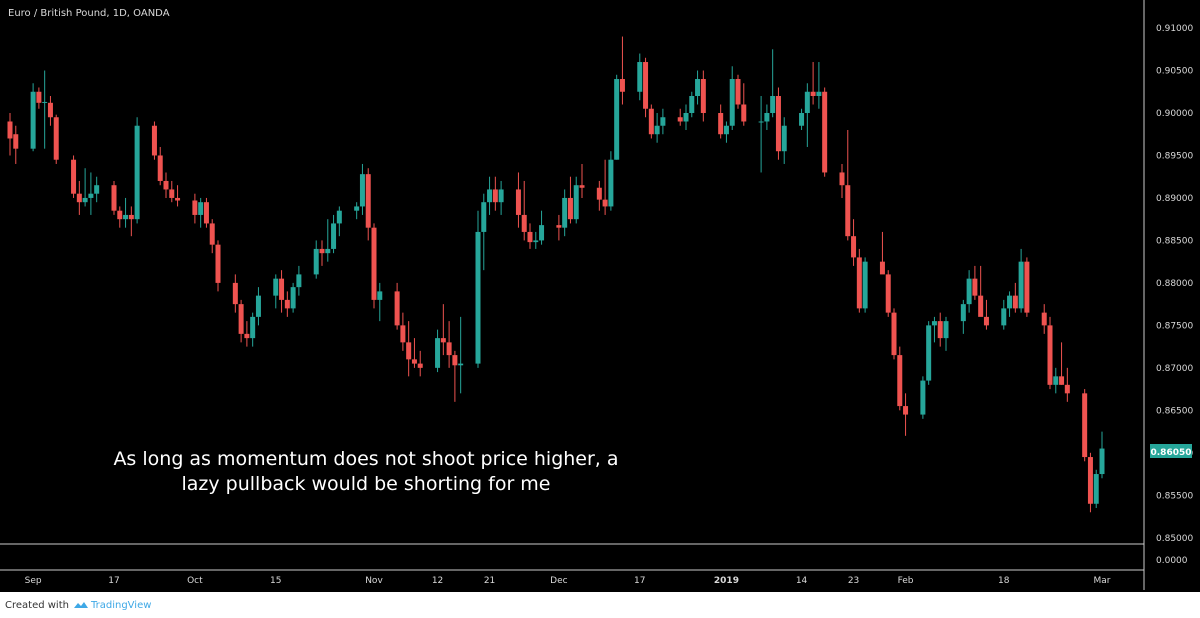 This screenshot has height=618, width=1200. What do you see at coordinates (1174, 369) in the screenshot?
I see `price-tick-label: 0.87000` at bounding box center [1174, 369].